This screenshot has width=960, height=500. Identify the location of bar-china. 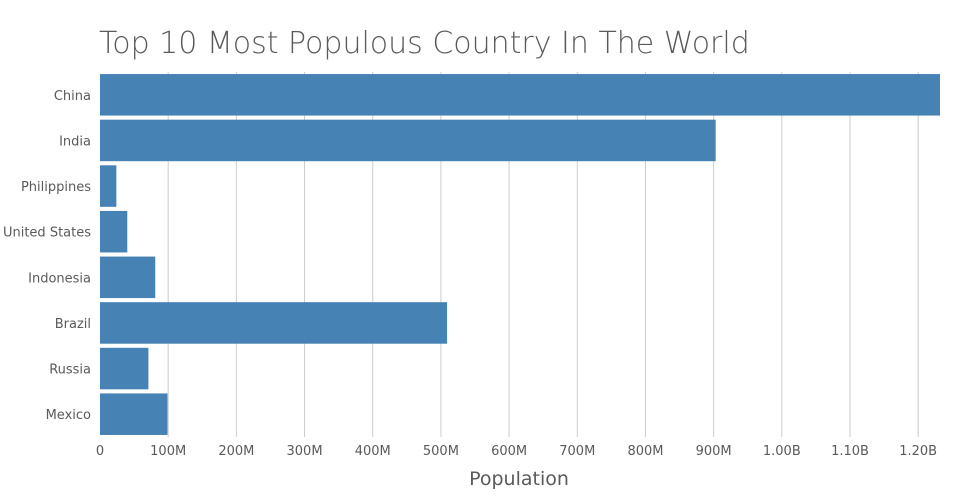
(520, 95).